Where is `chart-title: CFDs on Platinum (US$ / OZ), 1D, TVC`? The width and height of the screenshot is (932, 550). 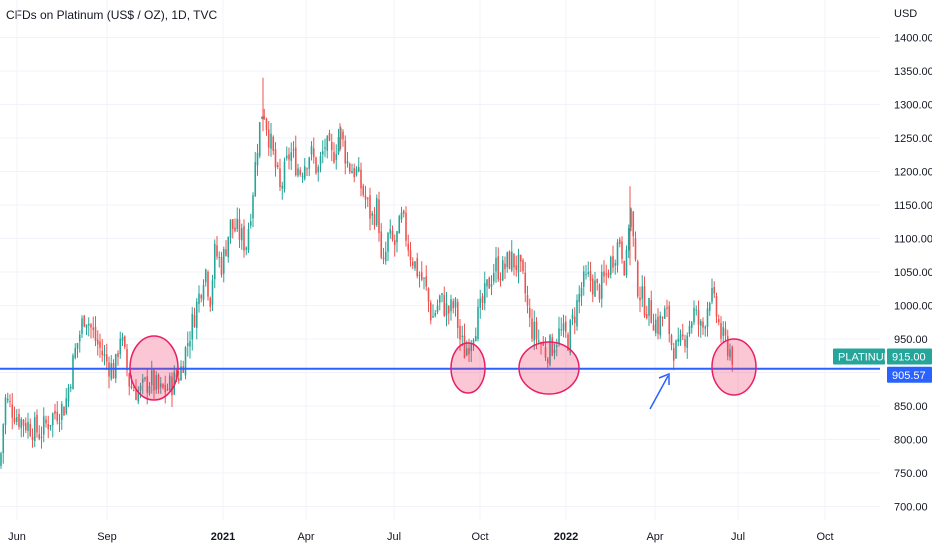 chart-title: CFDs on Platinum (US$ / OZ), 1D, TVC is located at coordinates (112, 15).